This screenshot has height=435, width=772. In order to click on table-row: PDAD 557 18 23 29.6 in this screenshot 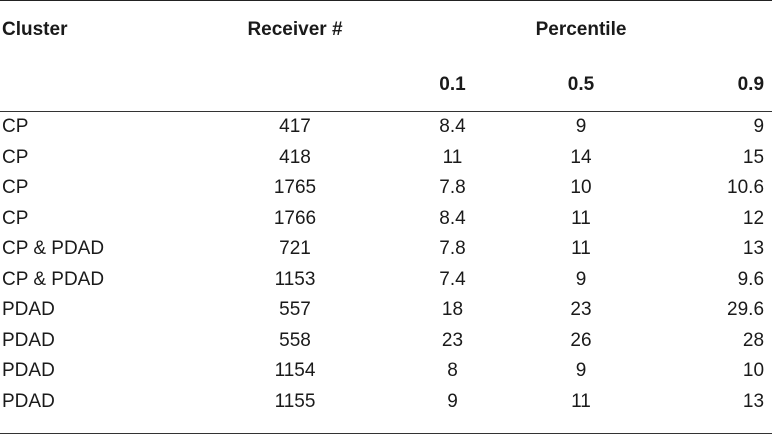, I will do `click(386, 310)`.